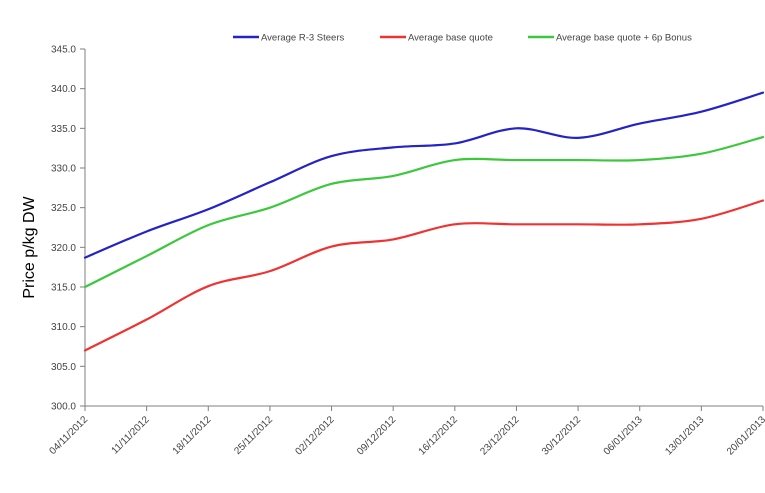 The image size is (765, 493). Describe the element at coordinates (63, 248) in the screenshot. I see `y-tick-label: 320.0` at that location.